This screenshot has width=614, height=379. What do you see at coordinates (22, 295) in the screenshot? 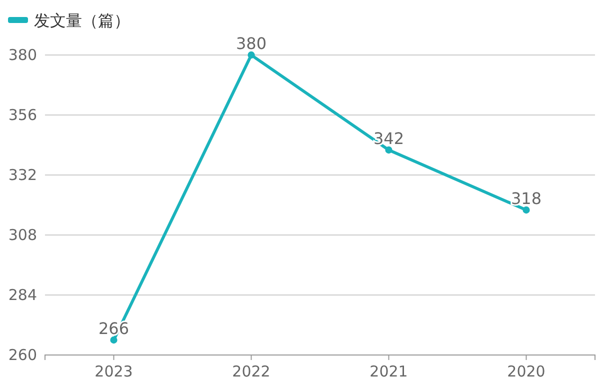
I see `y-tick-label: 284` at bounding box center [22, 295].